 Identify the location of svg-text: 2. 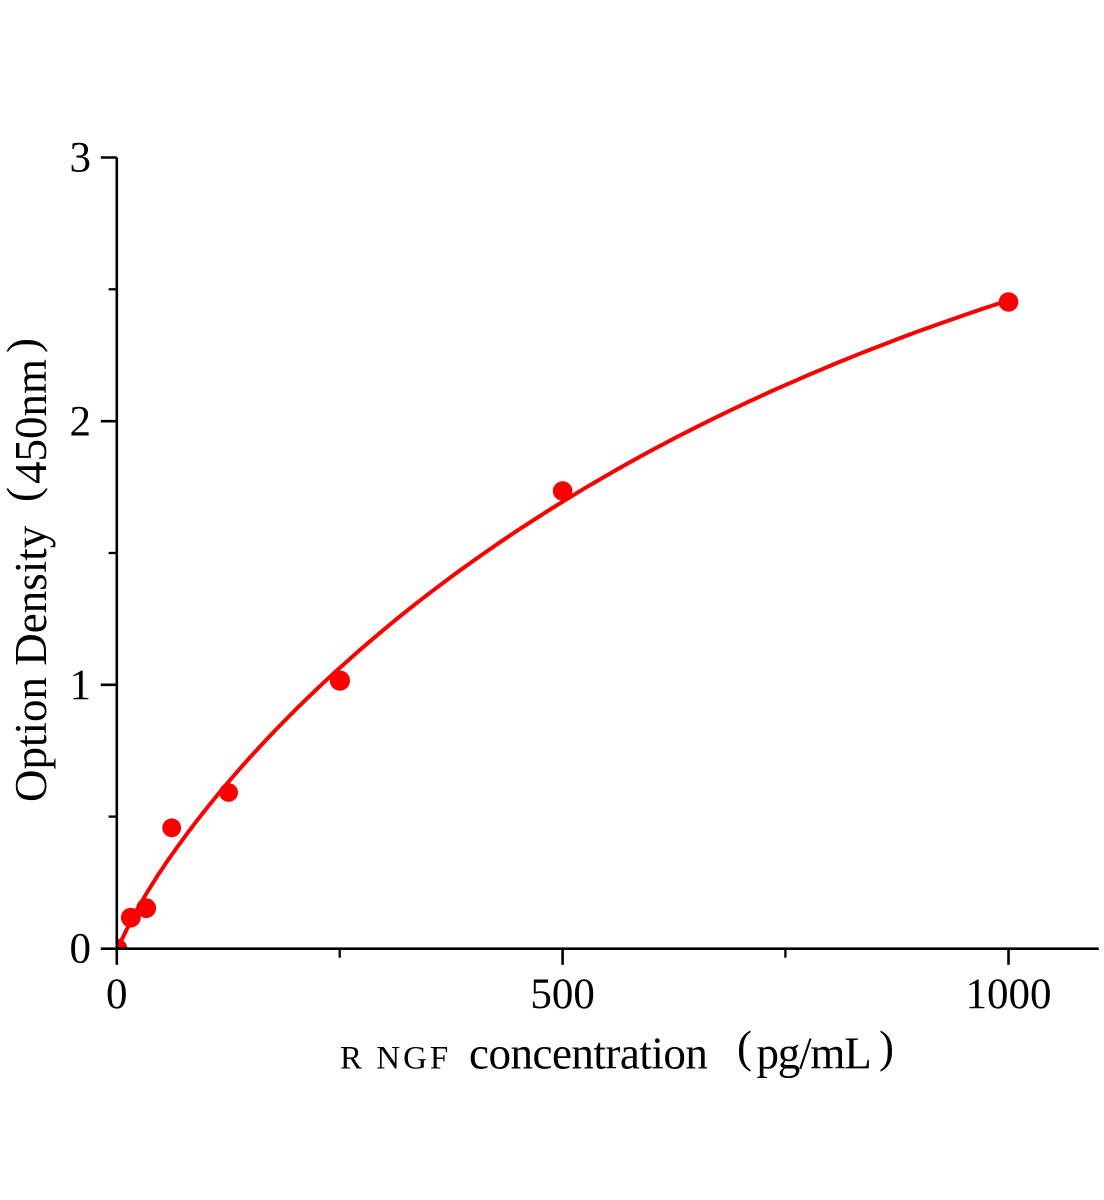
(81, 421).